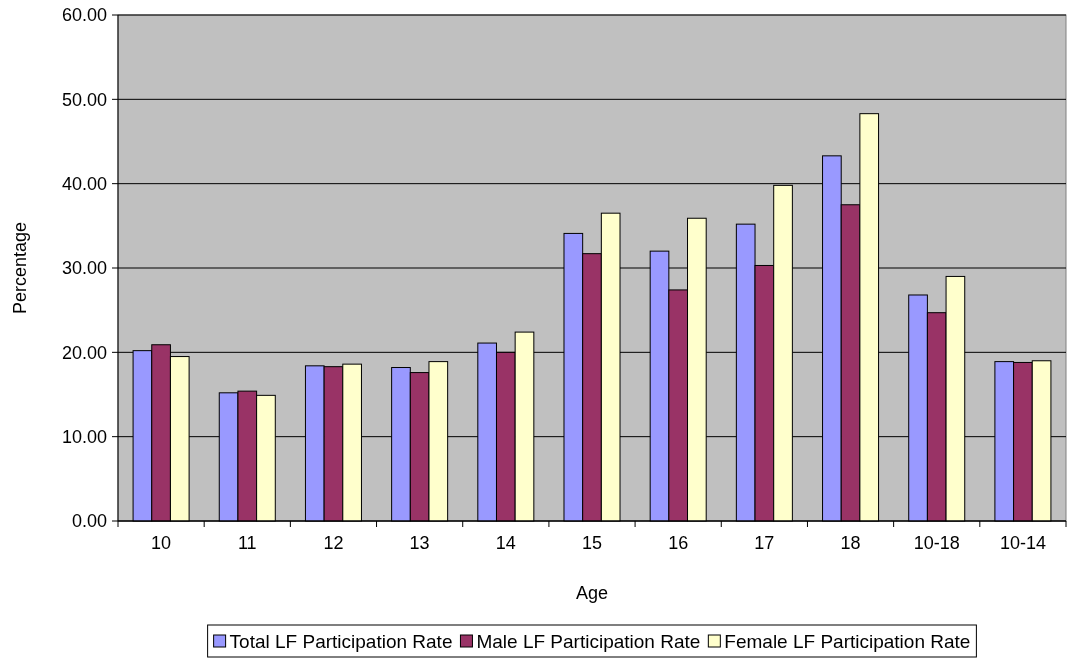 This screenshot has height=660, width=1067. What do you see at coordinates (89, 521) in the screenshot?
I see `y-tick-label: 0.00` at bounding box center [89, 521].